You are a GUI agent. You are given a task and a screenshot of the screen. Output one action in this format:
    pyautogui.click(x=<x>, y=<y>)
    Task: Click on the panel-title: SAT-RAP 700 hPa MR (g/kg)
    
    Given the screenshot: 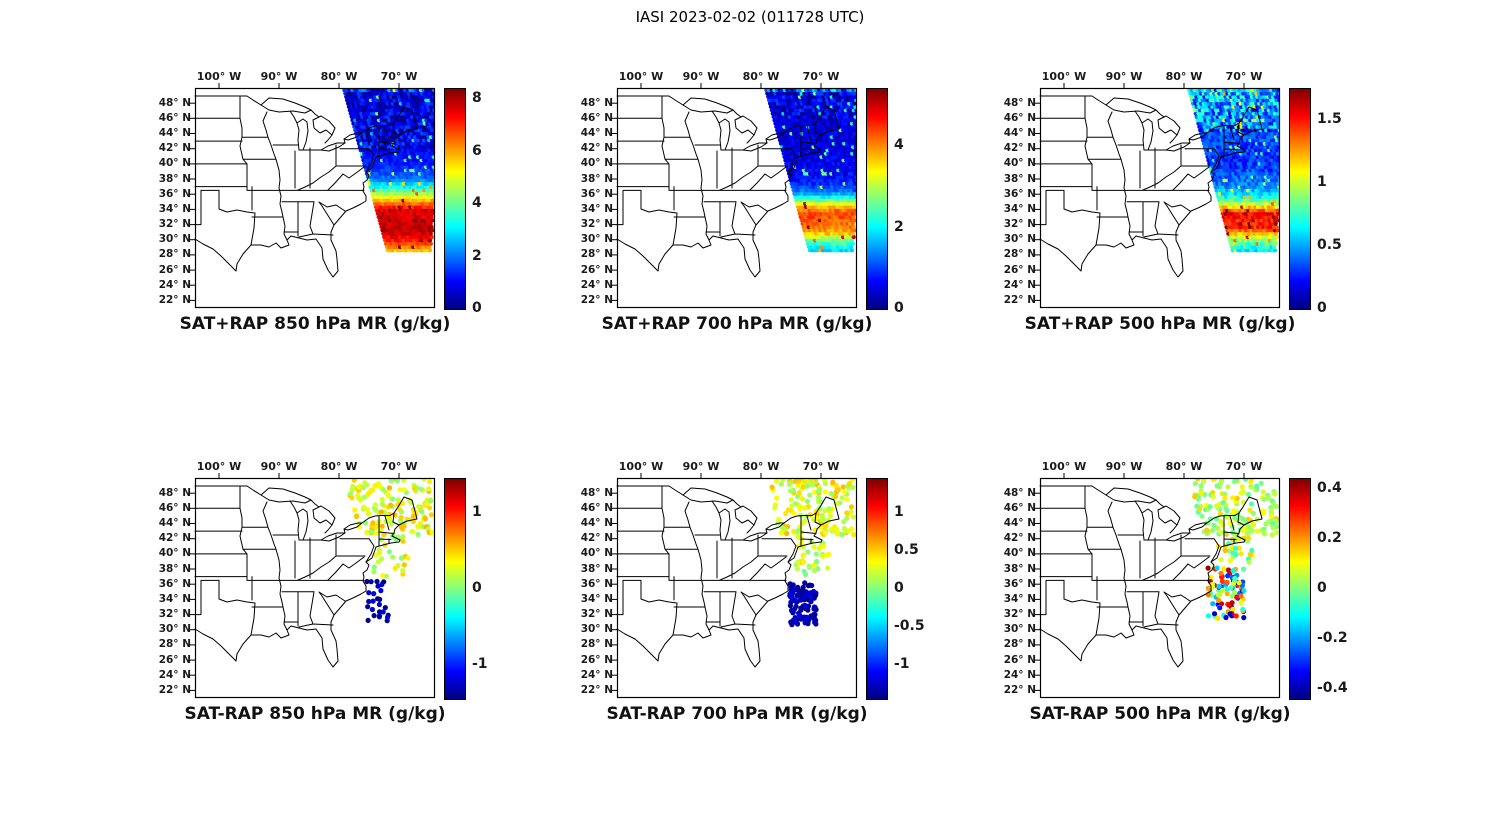 What is the action you would take?
    pyautogui.click(x=737, y=714)
    